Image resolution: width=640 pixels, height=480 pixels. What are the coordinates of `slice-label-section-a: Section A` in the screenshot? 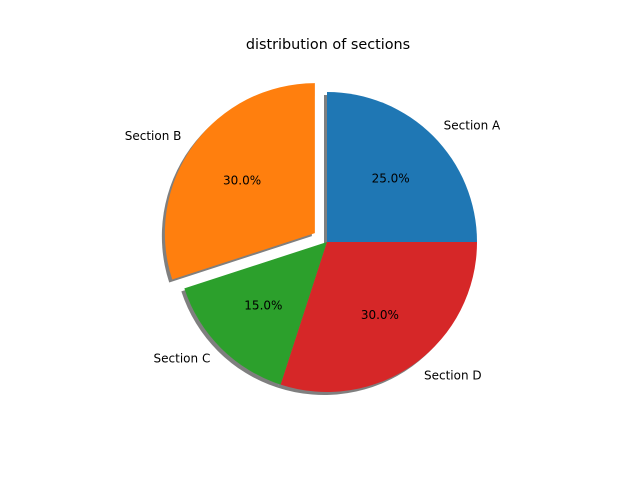 It's located at (472, 125).